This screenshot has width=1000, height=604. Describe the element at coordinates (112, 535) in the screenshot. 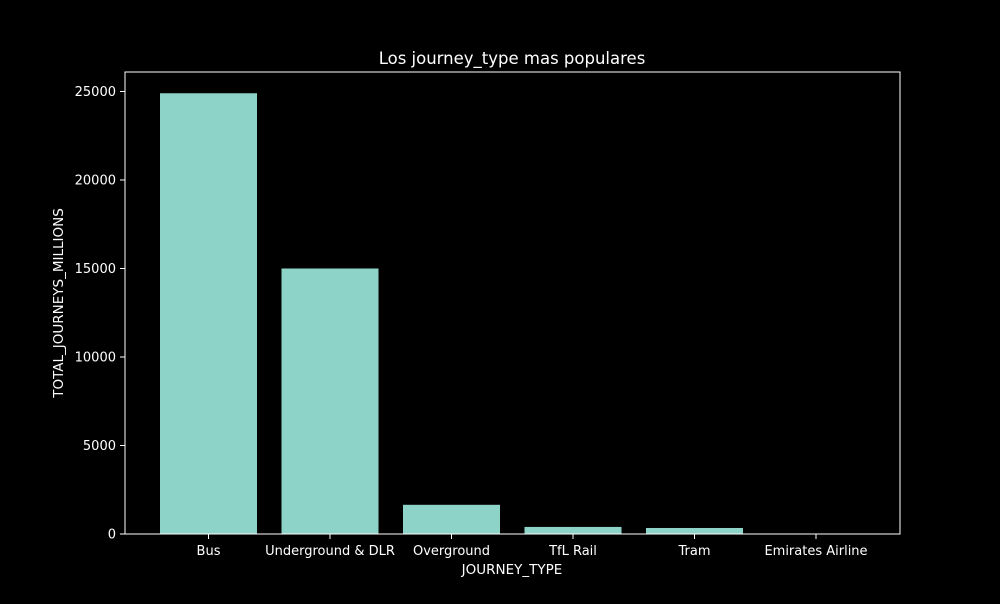

I see `y-tick-label: 0` at that location.